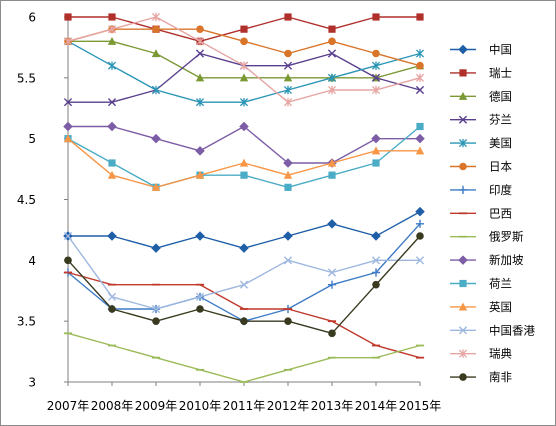 Image resolution: width=556 pixels, height=426 pixels. Describe the element at coordinates (32, 383) in the screenshot. I see `y-tick-label: 3` at that location.